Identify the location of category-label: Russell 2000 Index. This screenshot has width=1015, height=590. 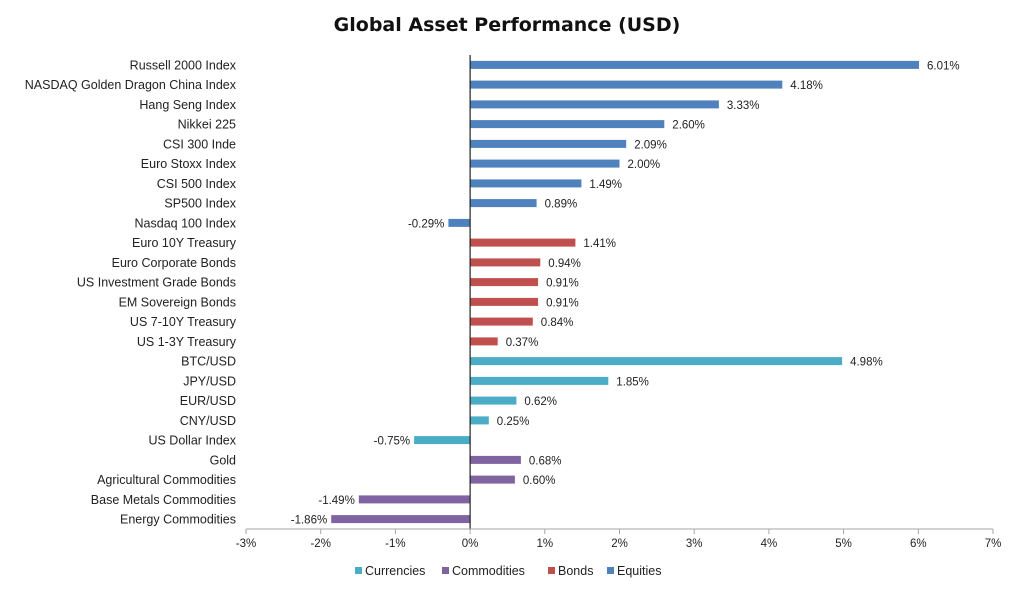
(183, 65).